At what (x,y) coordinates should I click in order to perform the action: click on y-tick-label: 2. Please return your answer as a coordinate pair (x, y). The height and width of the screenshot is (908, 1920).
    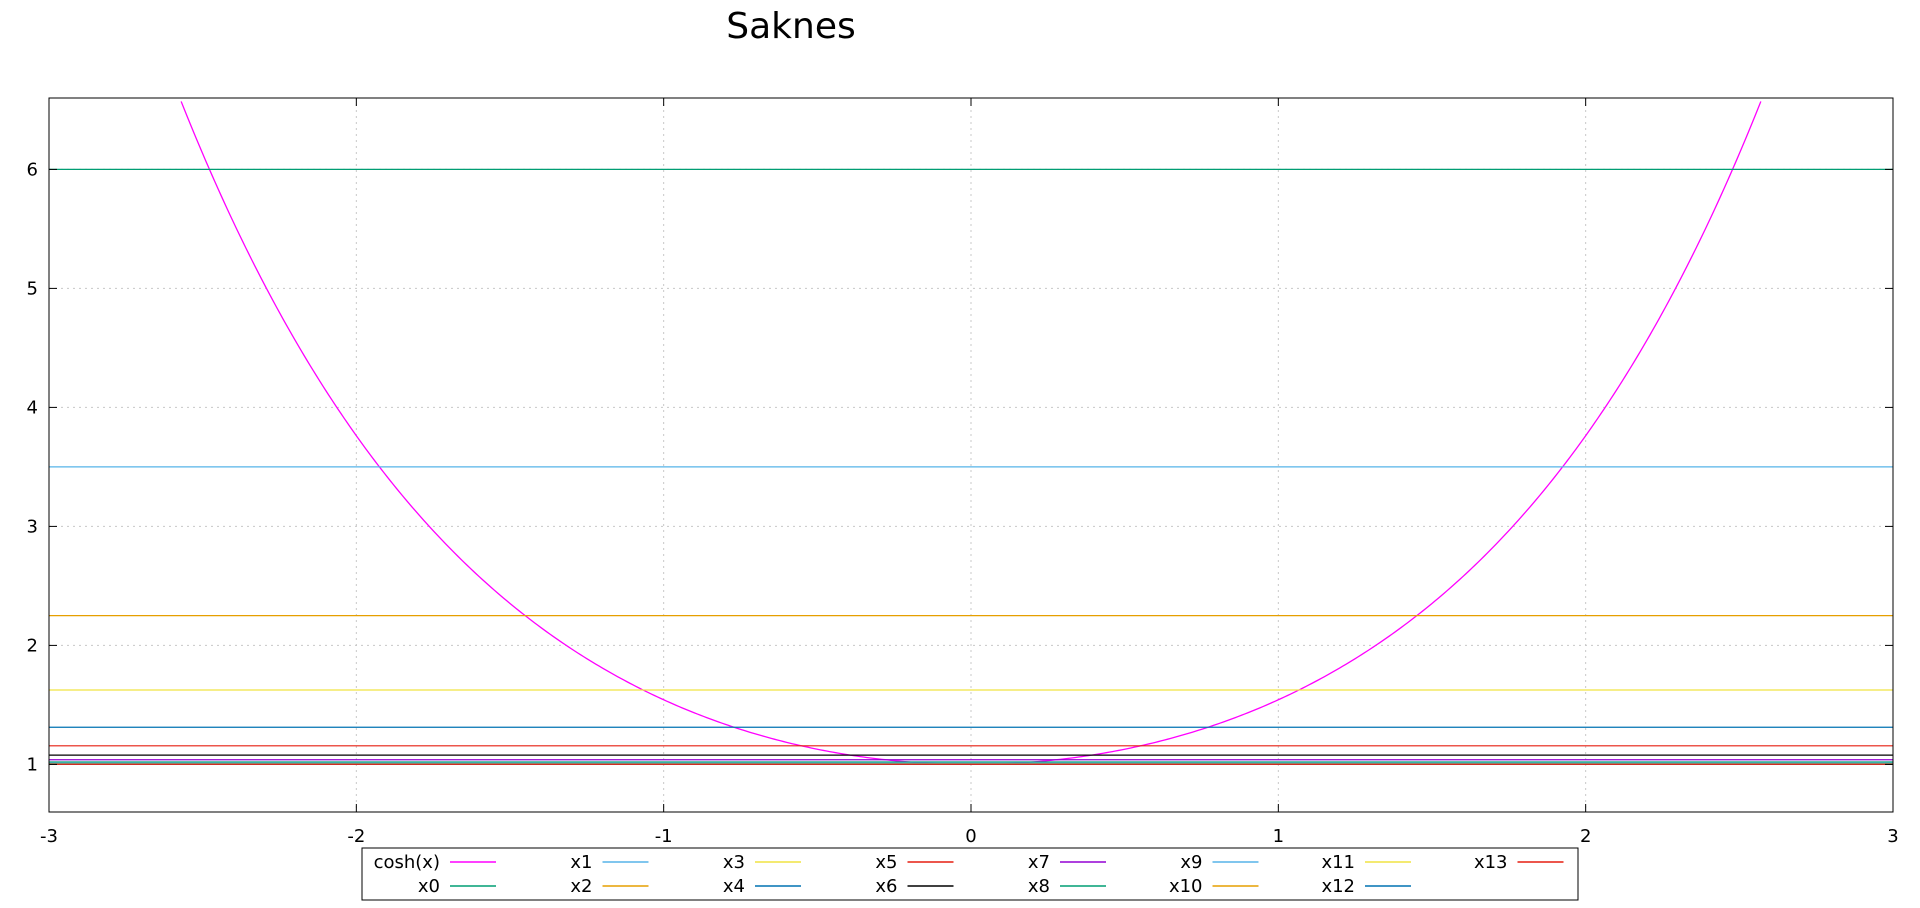
    Looking at the image, I should click on (32, 645).